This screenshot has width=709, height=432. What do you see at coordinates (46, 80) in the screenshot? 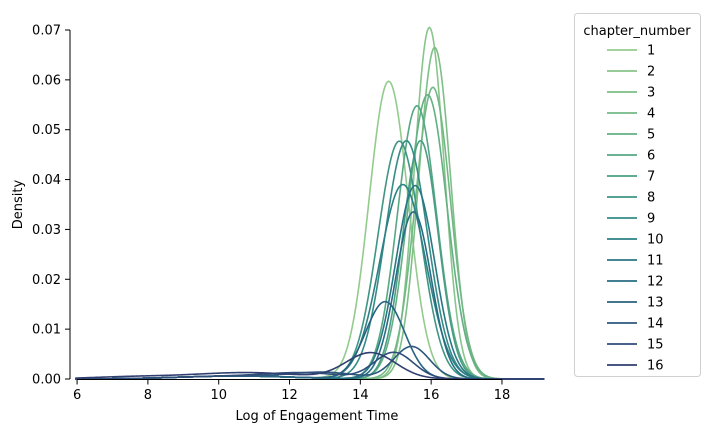
I see `y-tick-label: 0.06` at bounding box center [46, 80].